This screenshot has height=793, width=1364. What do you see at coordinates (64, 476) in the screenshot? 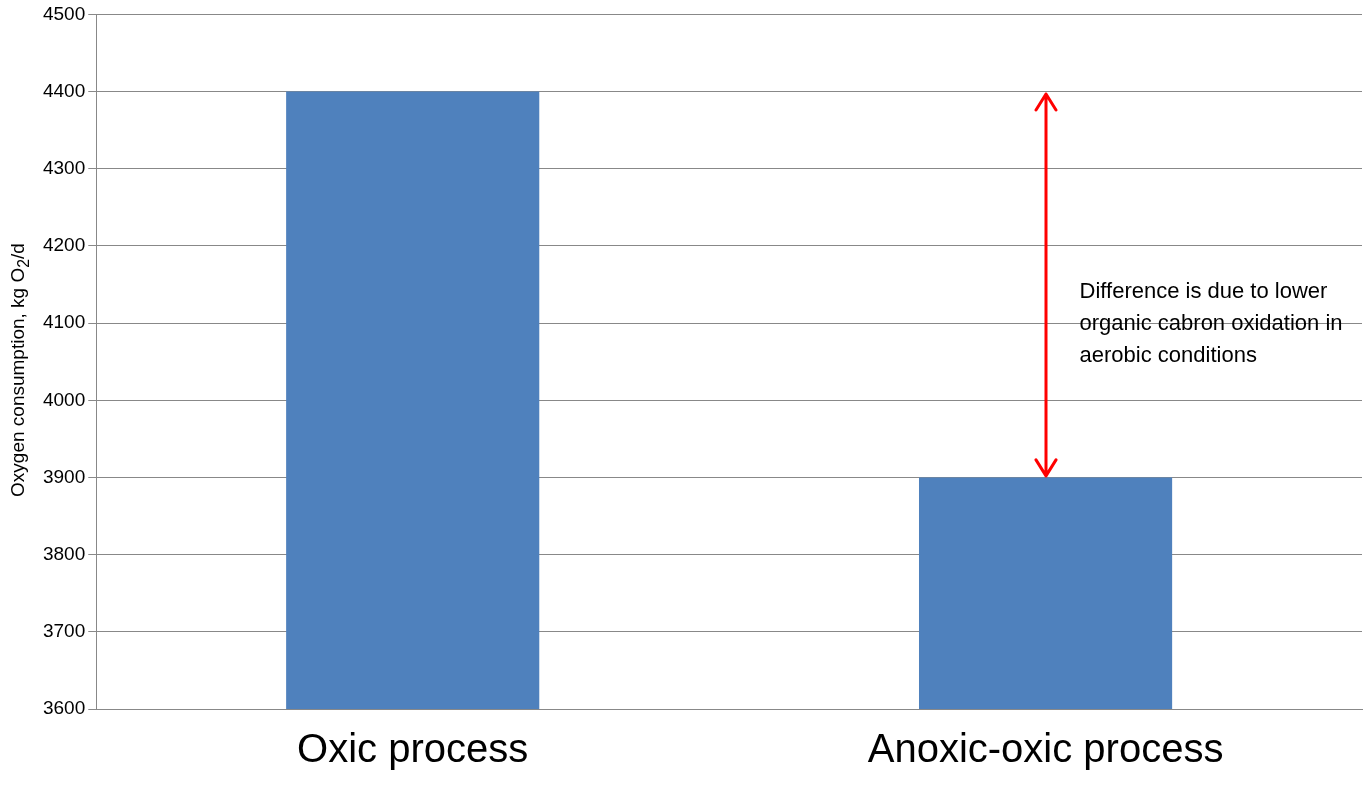
I see `y-tick-label: 3900` at bounding box center [64, 476].